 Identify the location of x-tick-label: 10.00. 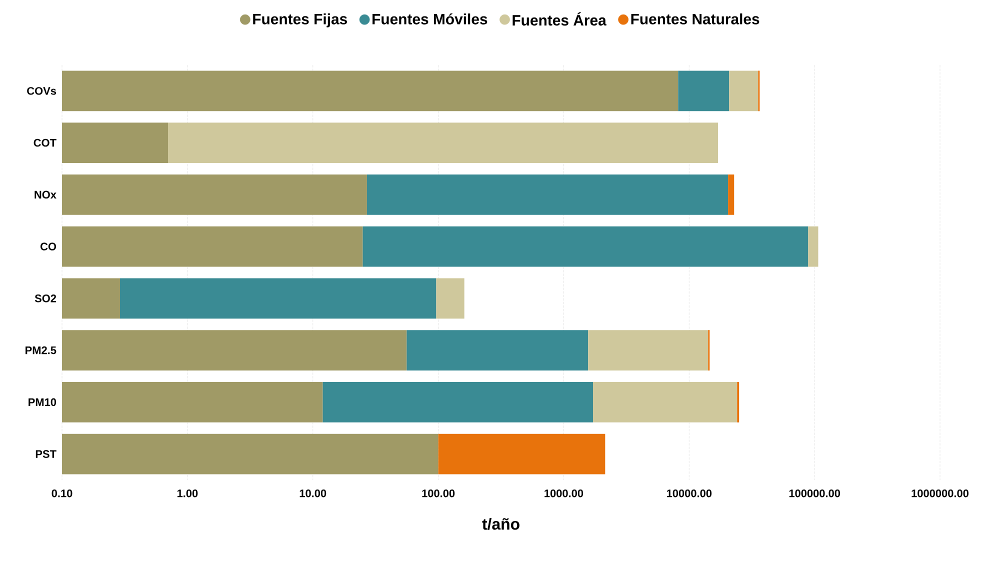
(313, 494).